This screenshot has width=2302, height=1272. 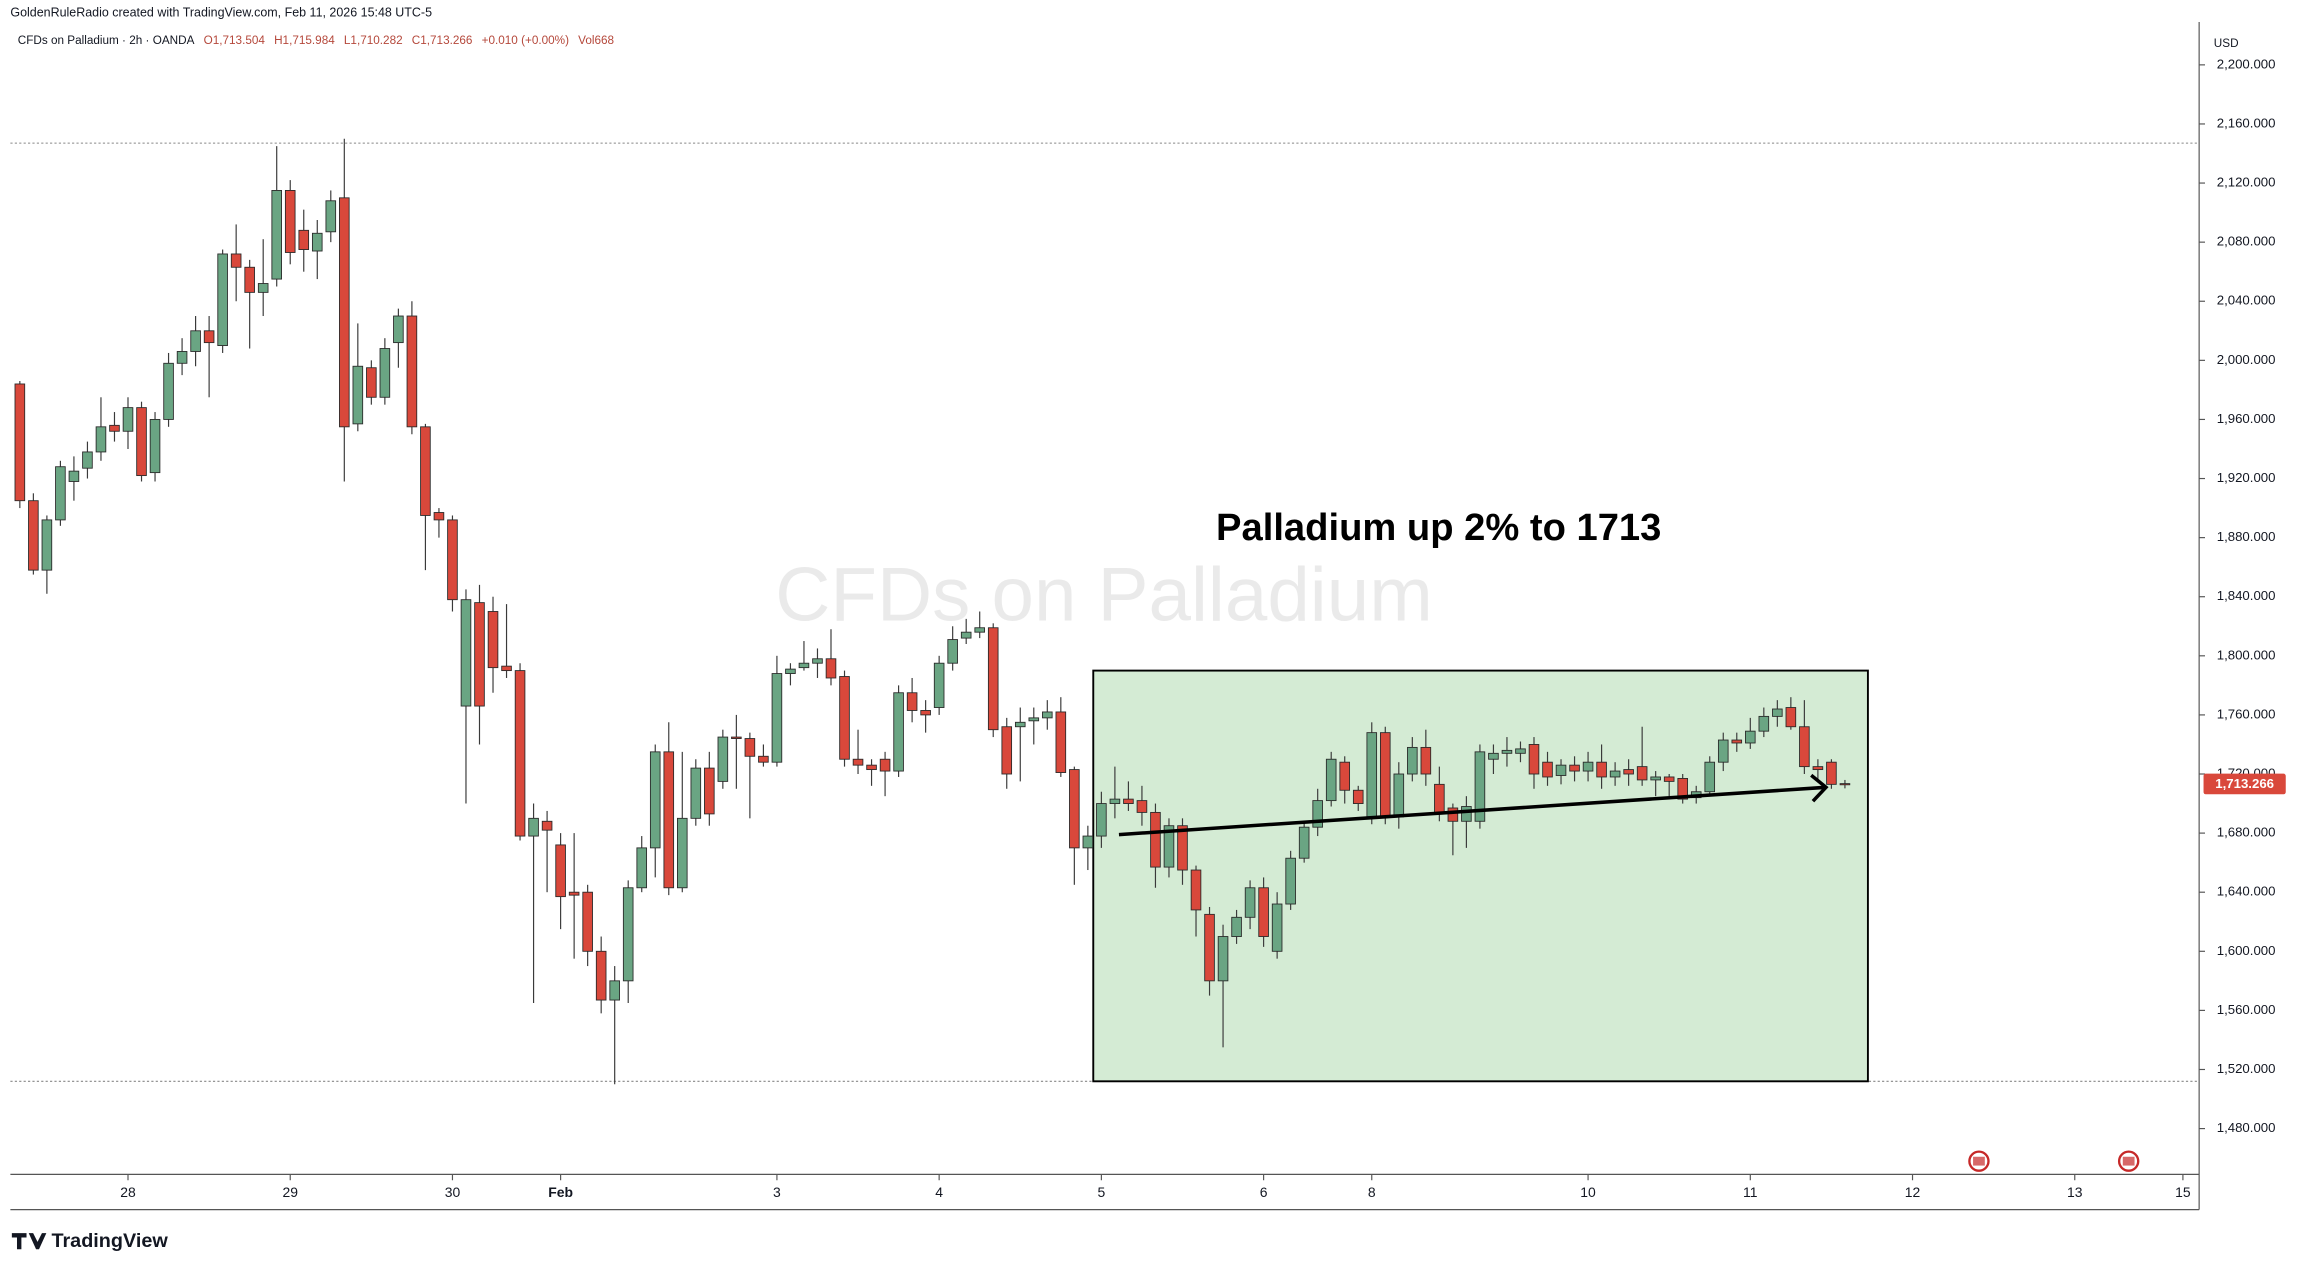 I want to click on last-price-label: 1,713.266, so click(x=2244, y=783).